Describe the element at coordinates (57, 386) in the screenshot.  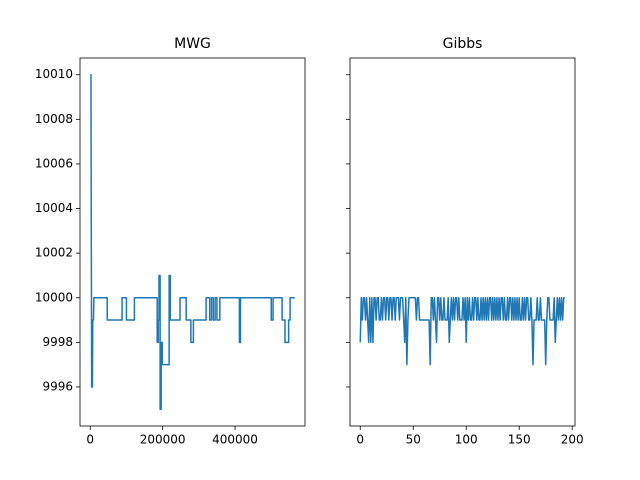
I see `y-tick-label: 9996` at that location.